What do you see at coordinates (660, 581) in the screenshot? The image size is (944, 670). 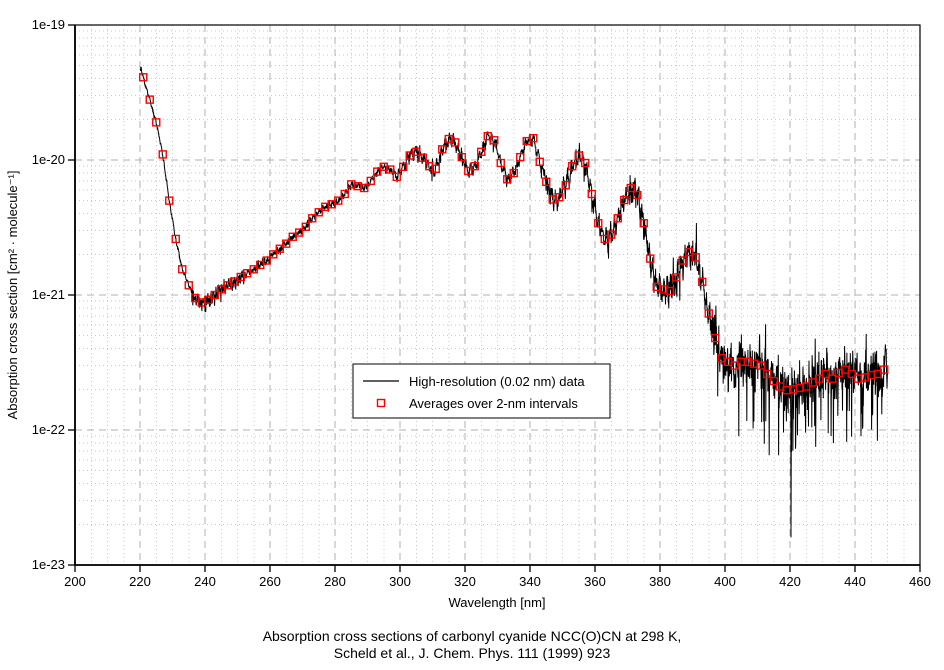 I see `x-tick-label: 380` at bounding box center [660, 581].